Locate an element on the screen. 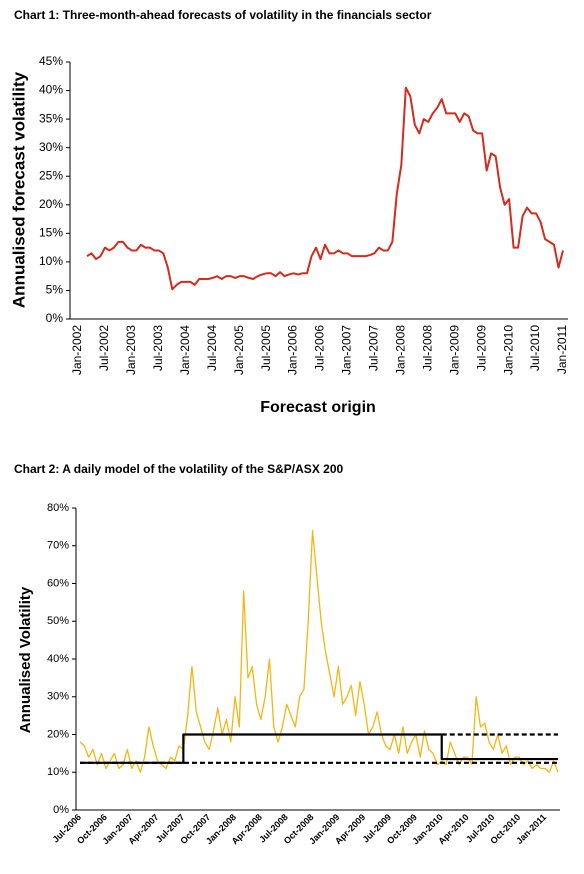 This screenshot has width=584, height=874. y-tick-label: 45% is located at coordinates (51, 61).